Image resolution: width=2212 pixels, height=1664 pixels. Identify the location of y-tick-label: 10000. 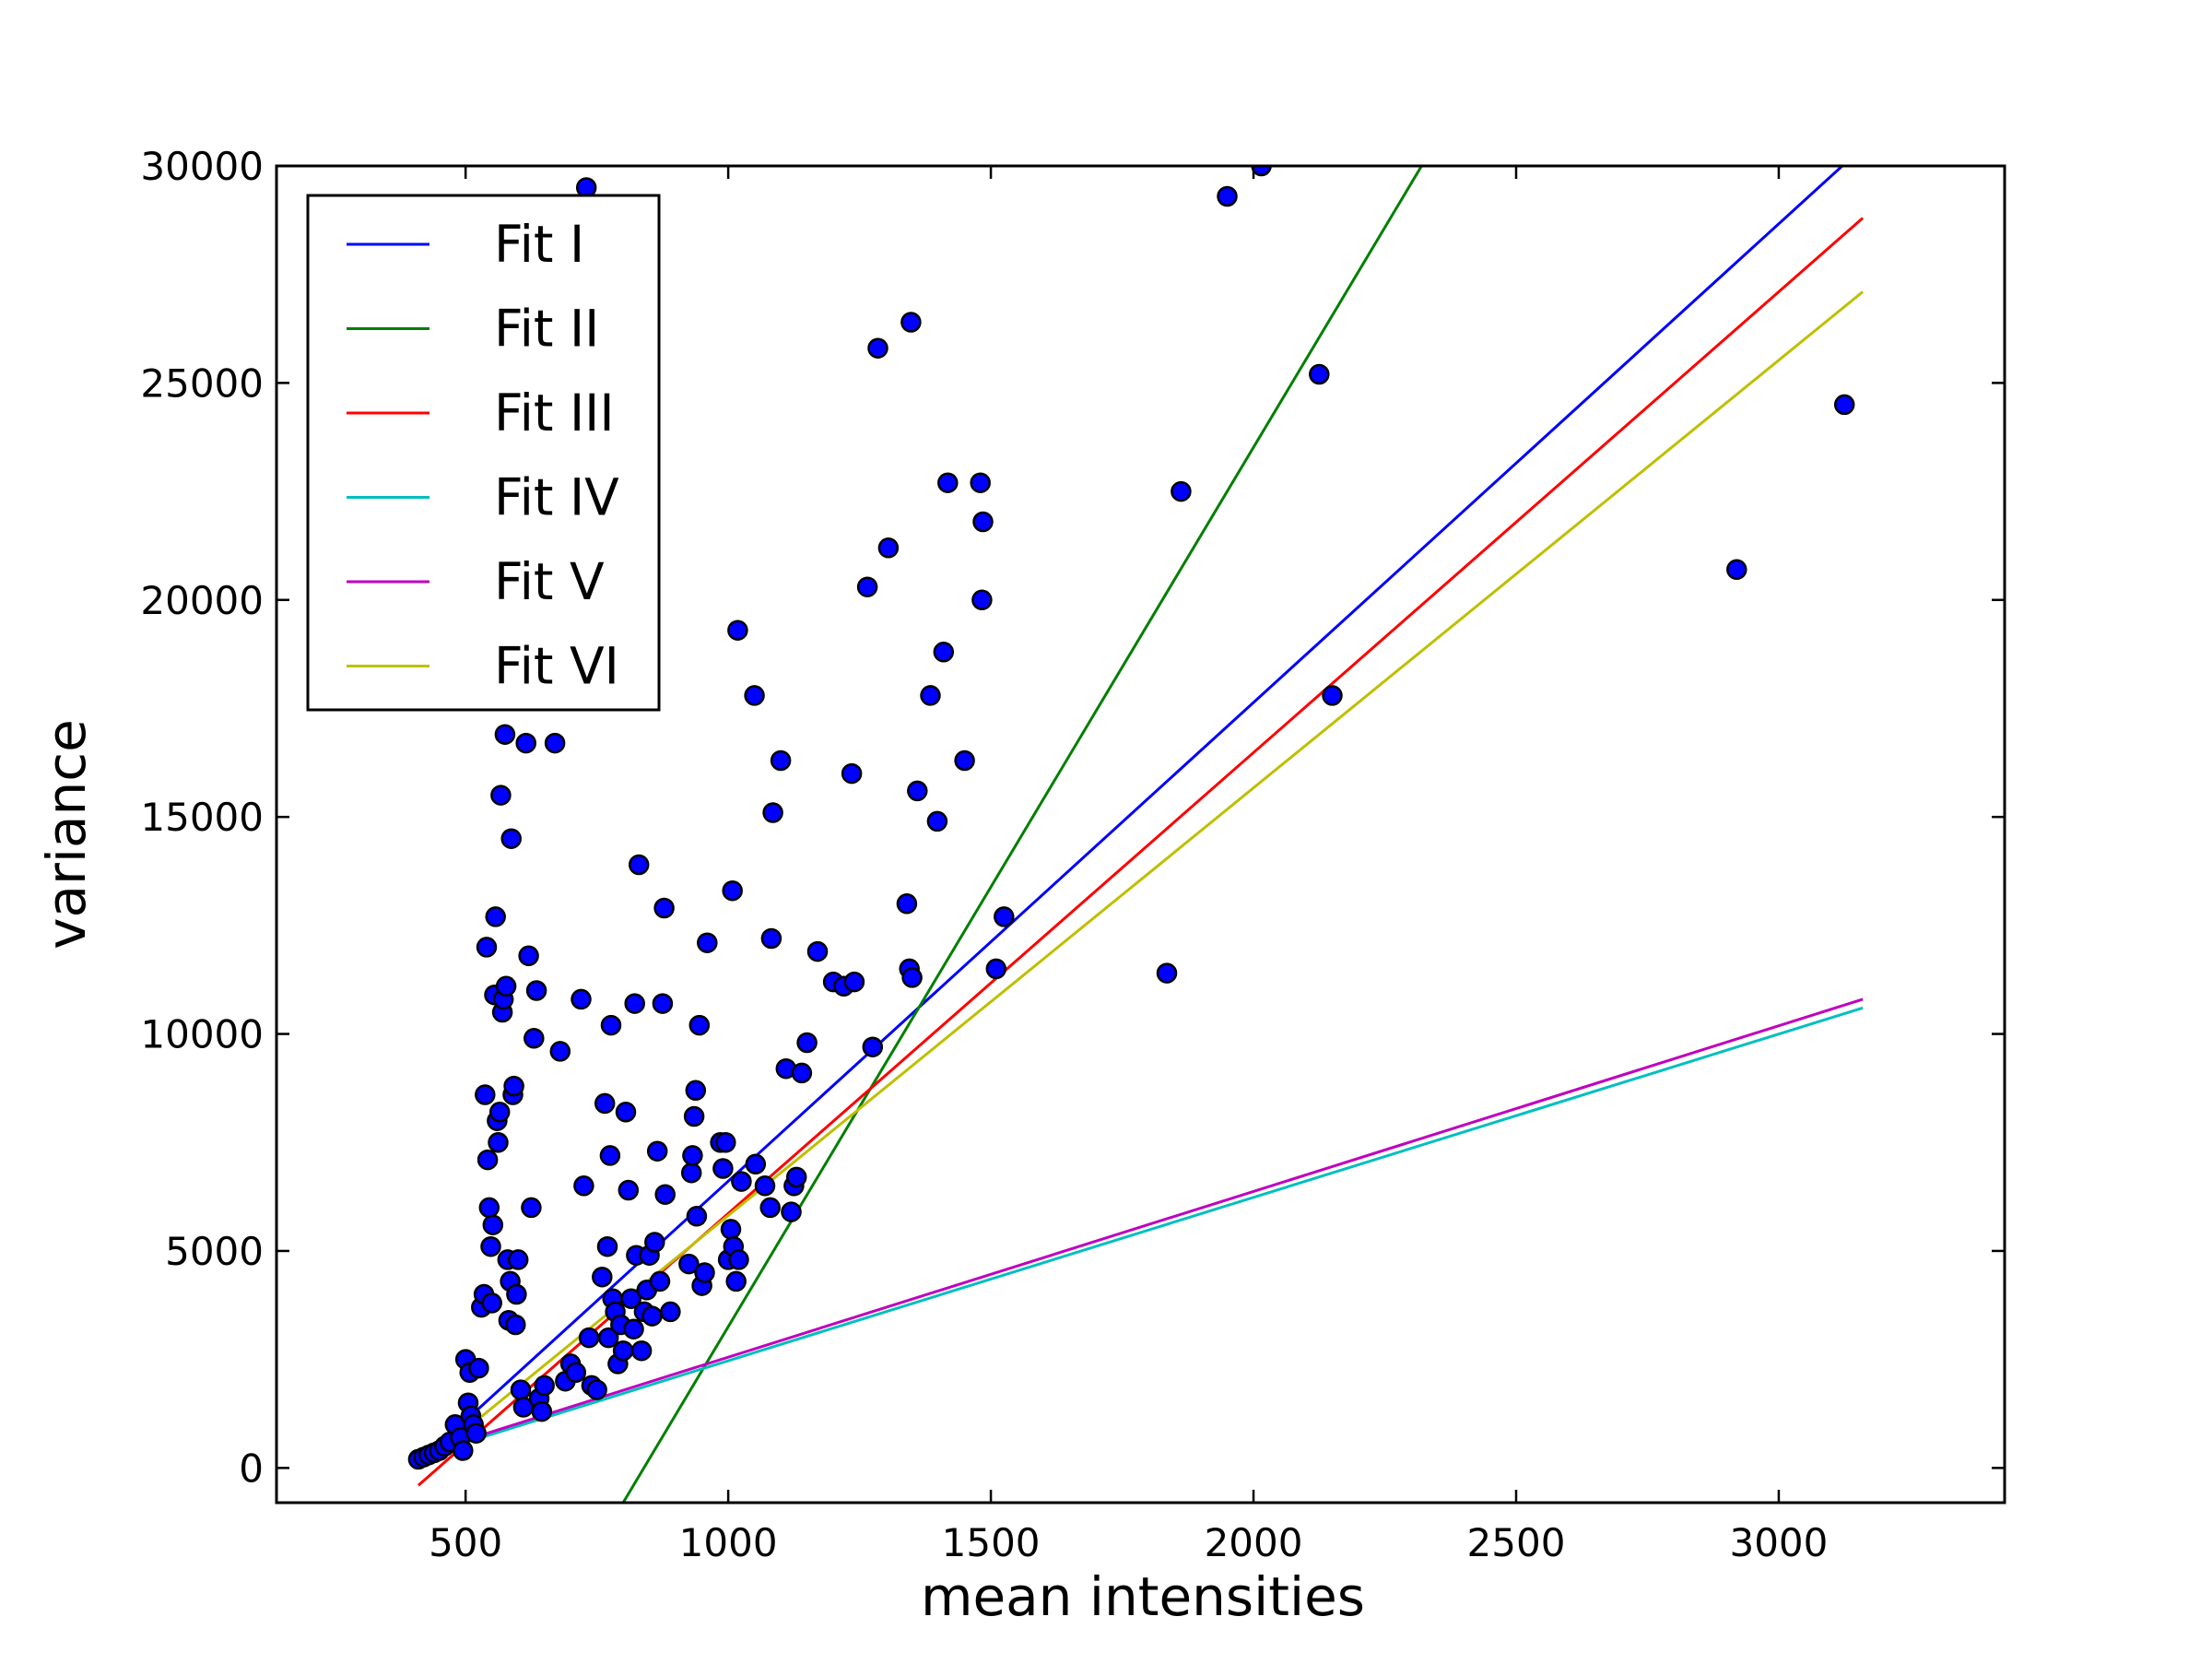
(202, 1034).